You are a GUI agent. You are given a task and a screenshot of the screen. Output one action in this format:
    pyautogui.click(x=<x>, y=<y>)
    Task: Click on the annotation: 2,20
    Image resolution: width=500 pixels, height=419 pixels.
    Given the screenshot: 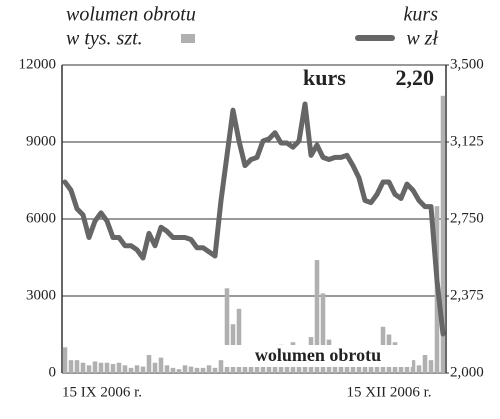 What is the action you would take?
    pyautogui.click(x=415, y=77)
    